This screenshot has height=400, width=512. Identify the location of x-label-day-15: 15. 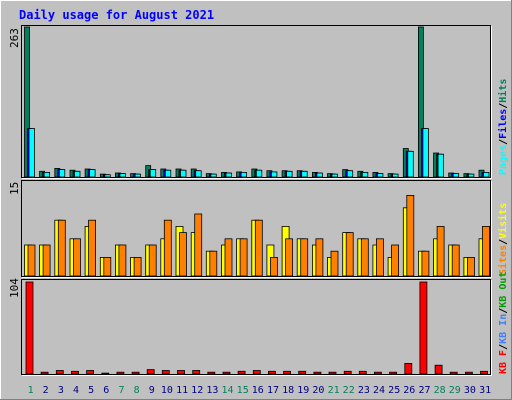
(243, 390).